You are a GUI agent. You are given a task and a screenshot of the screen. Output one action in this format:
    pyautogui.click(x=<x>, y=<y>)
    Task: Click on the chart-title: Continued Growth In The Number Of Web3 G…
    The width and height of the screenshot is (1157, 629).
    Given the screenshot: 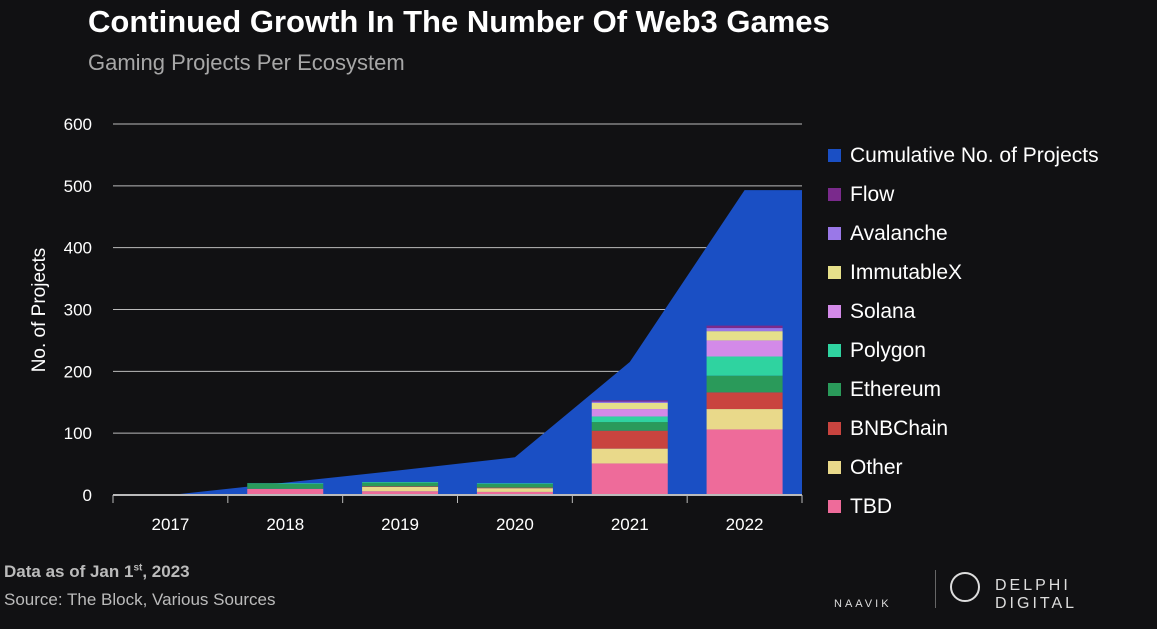 What is the action you would take?
    pyautogui.click(x=459, y=21)
    